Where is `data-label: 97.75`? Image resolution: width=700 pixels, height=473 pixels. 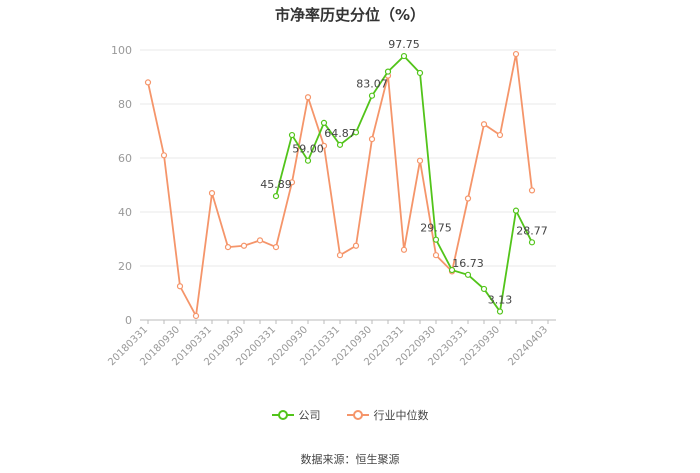 data-label: 97.75 is located at coordinates (404, 44).